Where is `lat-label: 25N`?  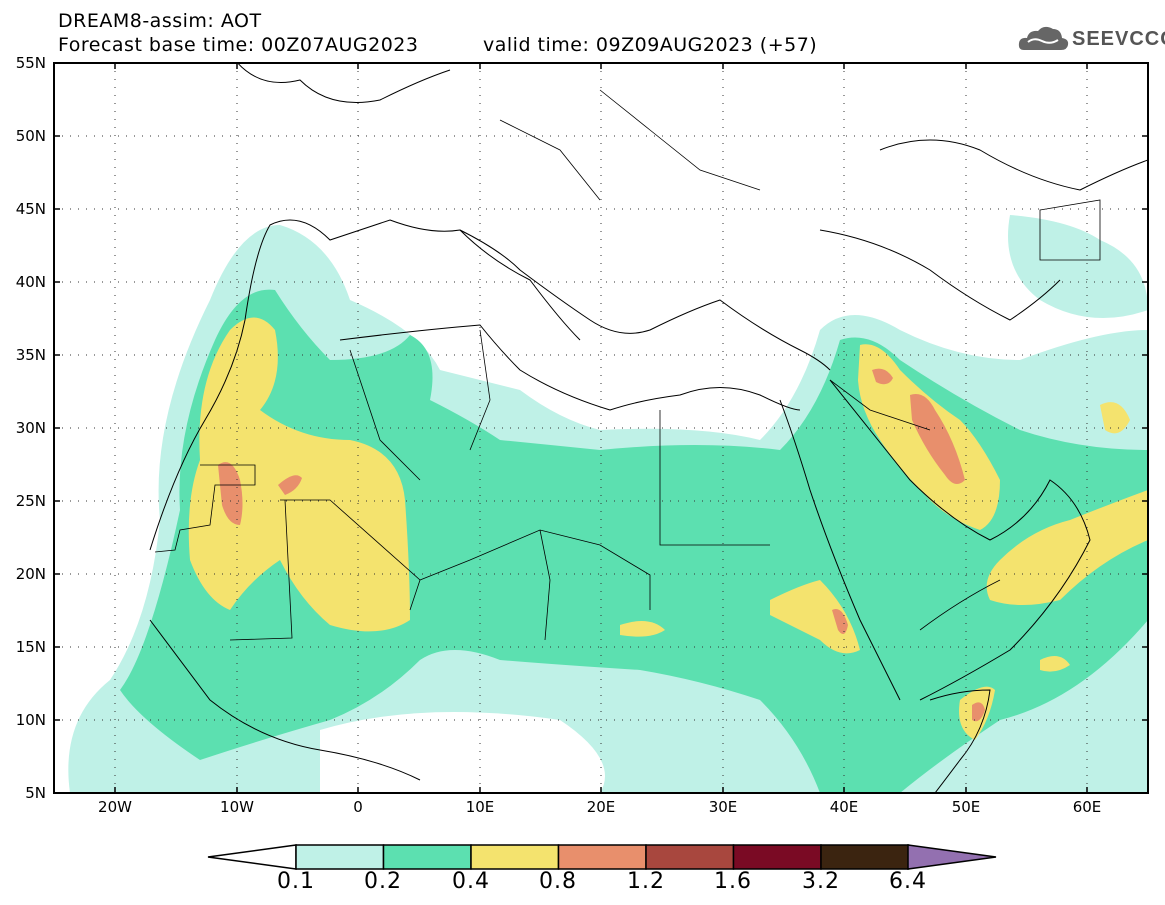
lat-label: 25N is located at coordinates (31, 501).